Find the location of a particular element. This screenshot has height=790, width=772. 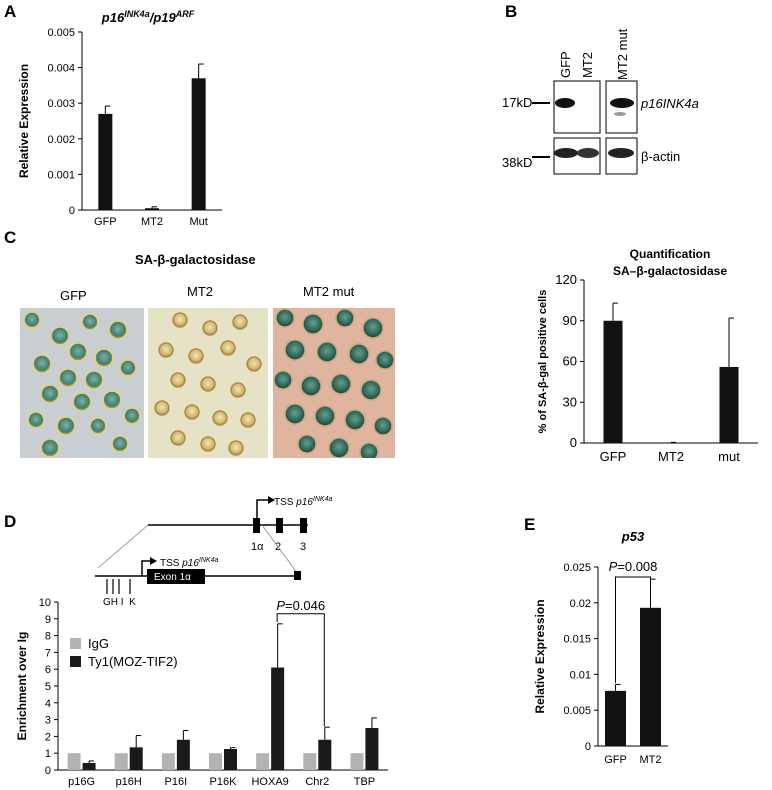

panel-letter-a: A is located at coordinates (10, 11).